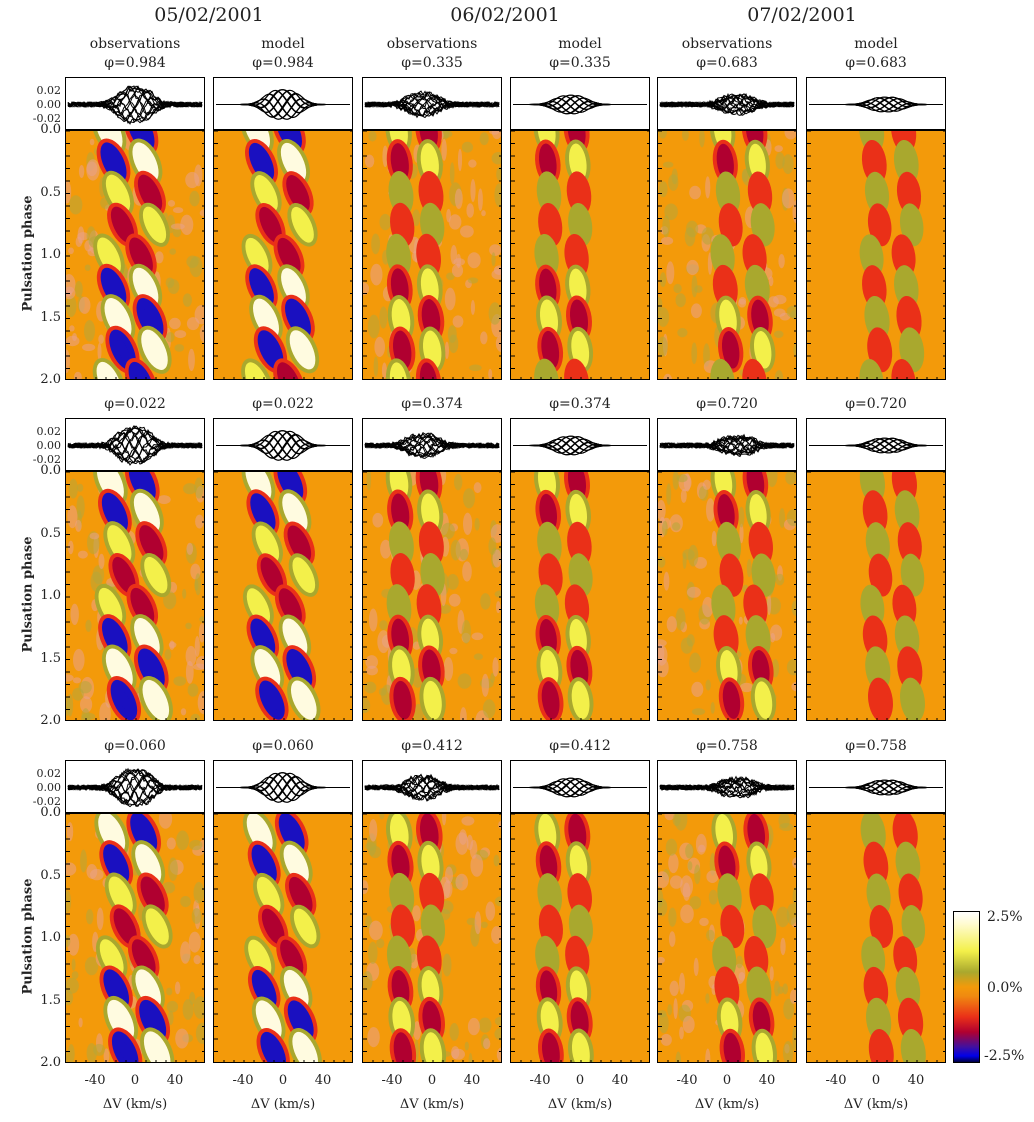 The height and width of the screenshot is (1122, 1034). Describe the element at coordinates (432, 44) in the screenshot. I see `panel-kind-label: observations` at that location.